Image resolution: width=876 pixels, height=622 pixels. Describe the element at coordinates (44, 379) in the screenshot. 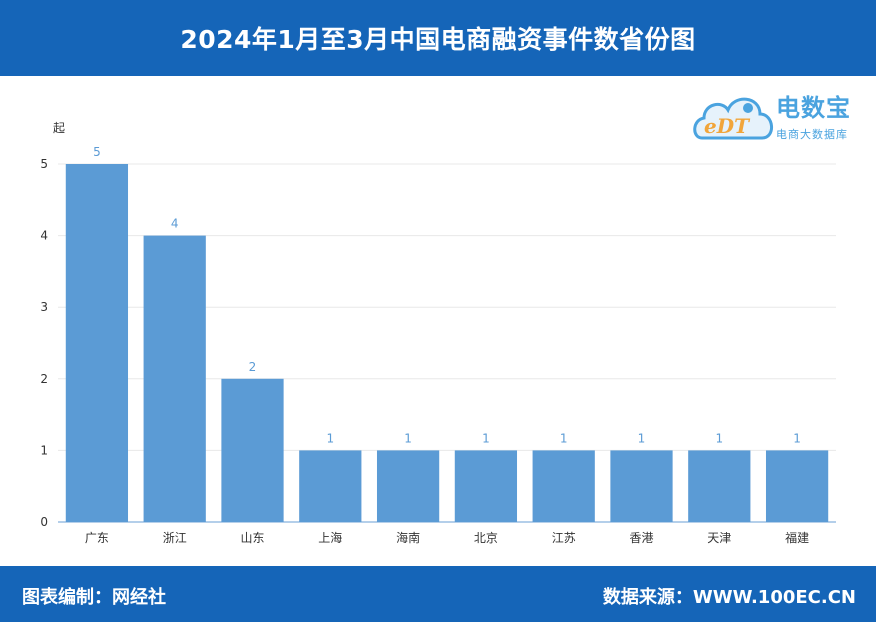

I see `y-tick-label: 2` at that location.